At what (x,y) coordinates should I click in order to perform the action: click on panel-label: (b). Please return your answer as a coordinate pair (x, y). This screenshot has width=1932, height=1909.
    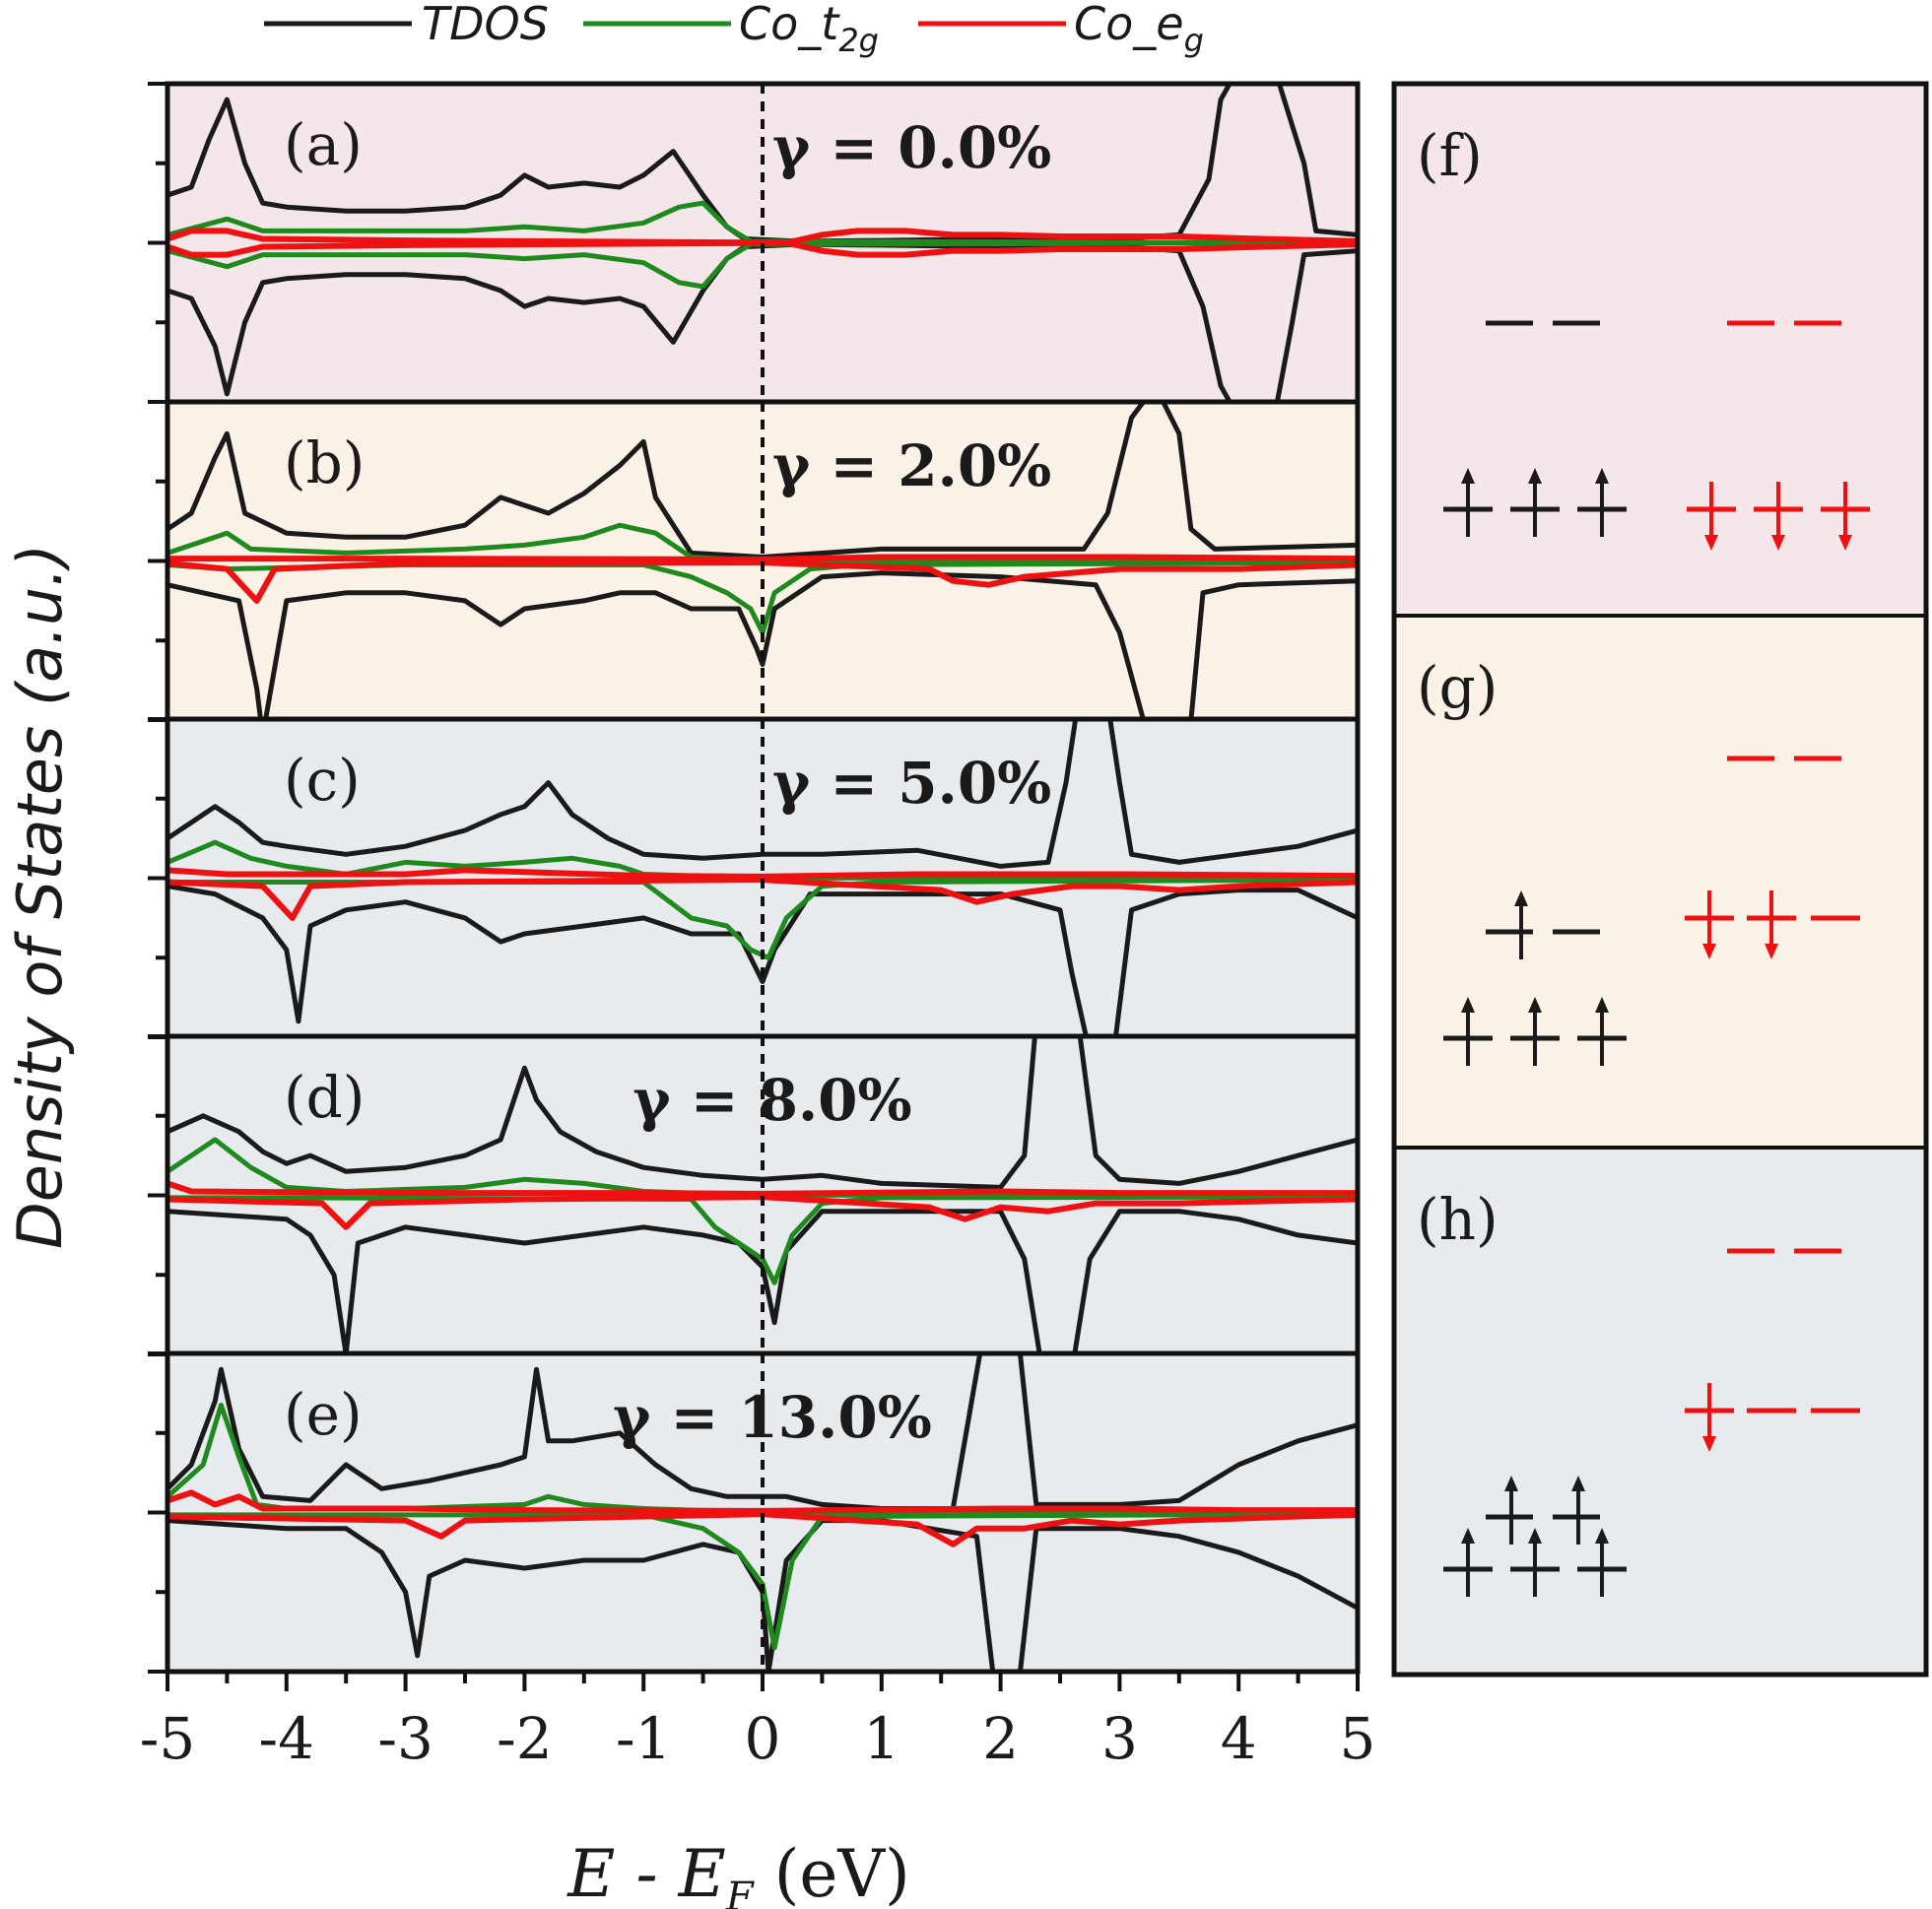
    Looking at the image, I should click on (324, 462).